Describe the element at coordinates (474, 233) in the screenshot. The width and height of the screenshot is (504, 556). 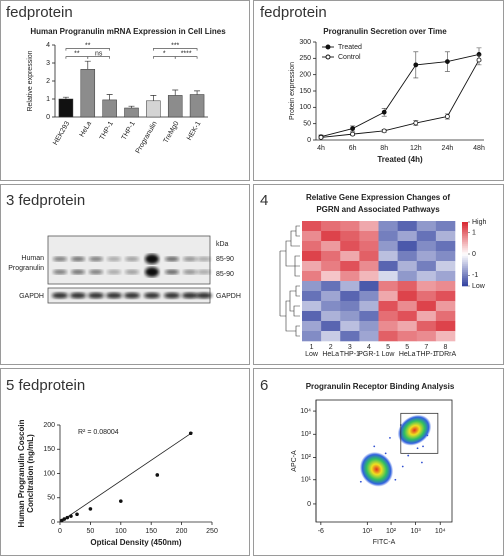
I see `colorbar-label: 1` at that location.